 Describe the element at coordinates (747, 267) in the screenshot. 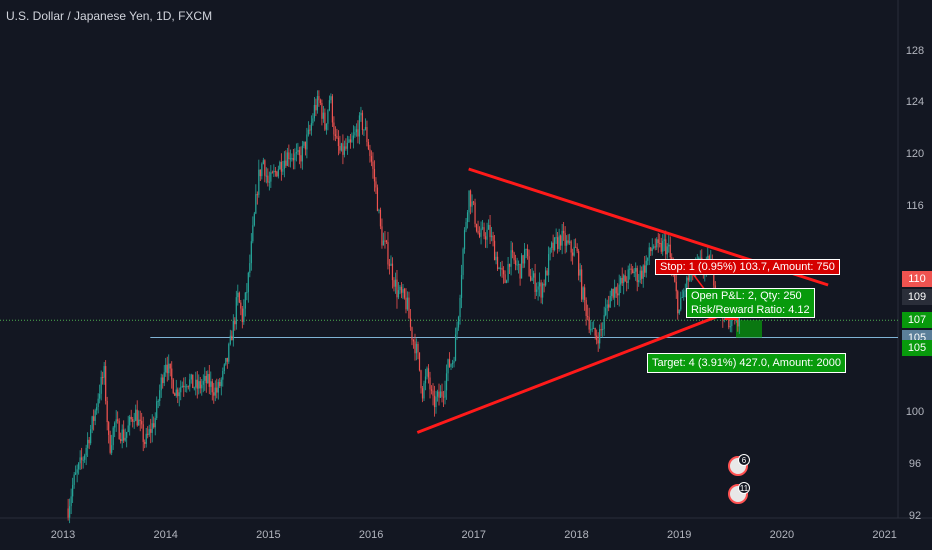

I see `stop-label: Stop: 1 (0.95%) 103.7, Amount: 750` at that location.